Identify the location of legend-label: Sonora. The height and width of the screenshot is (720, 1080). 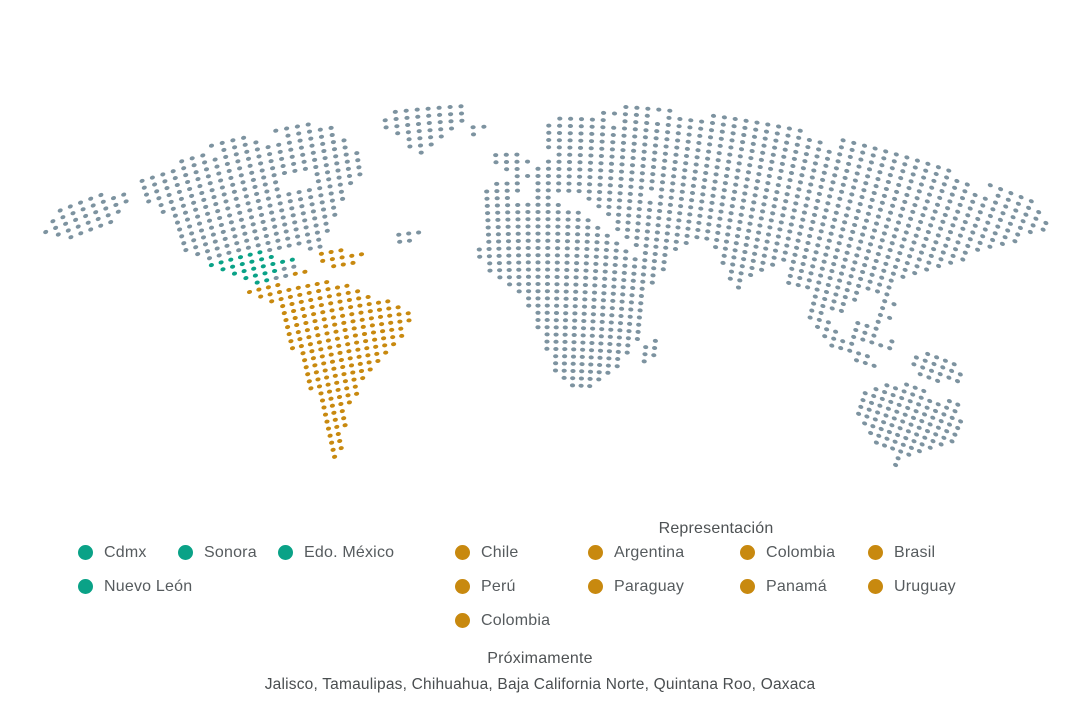
(230, 552).